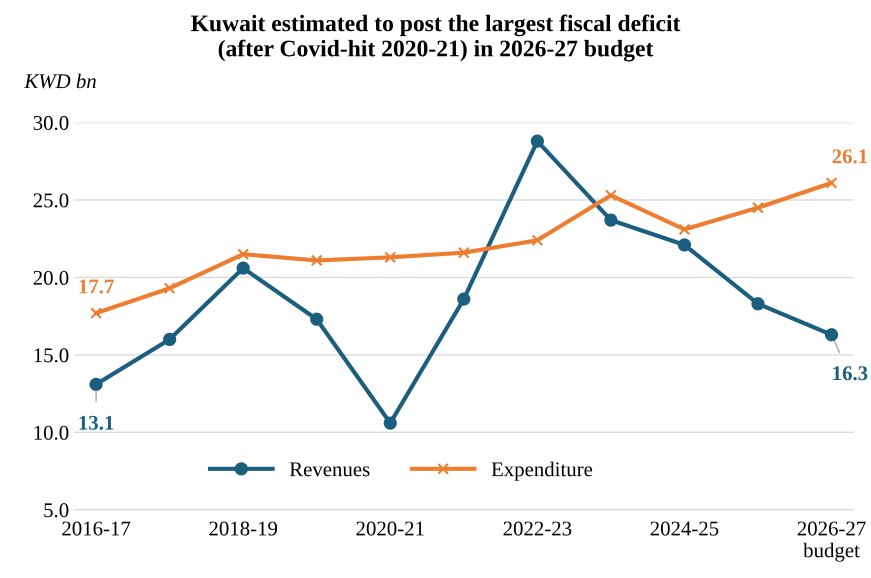  What do you see at coordinates (435, 38) in the screenshot?
I see `chart-title: Kuwait estimated to post the largest fiscal deficit (after Covid-hit 2020-21) in 2026-27 budget` at bounding box center [435, 38].